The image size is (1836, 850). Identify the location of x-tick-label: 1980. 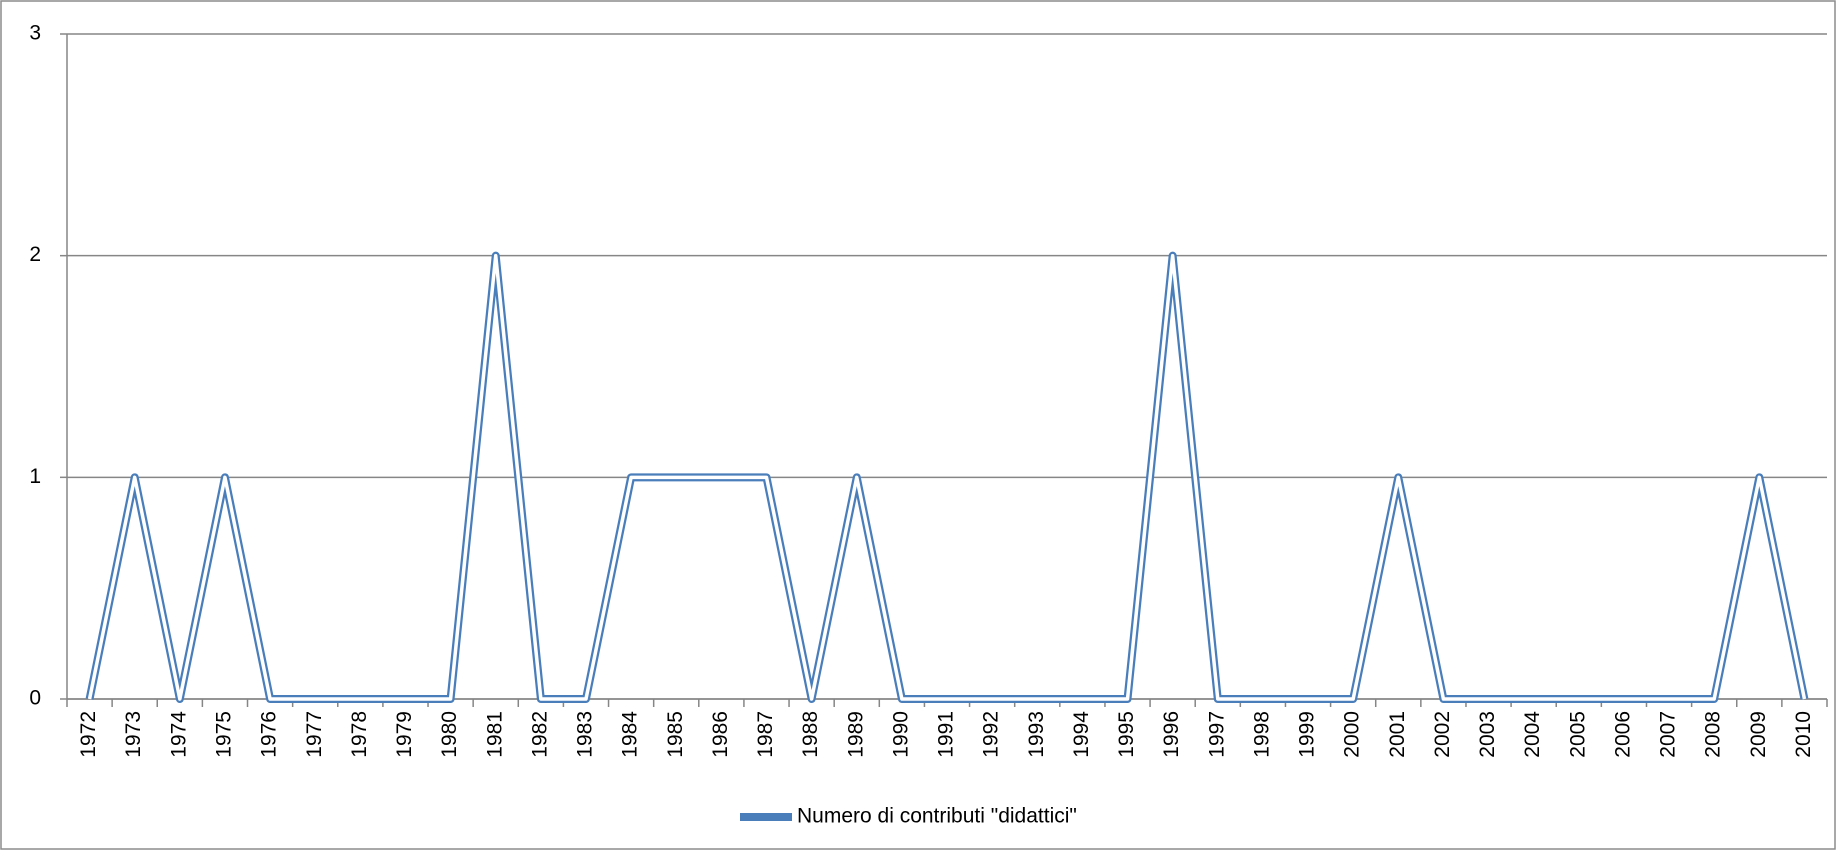
(449, 734).